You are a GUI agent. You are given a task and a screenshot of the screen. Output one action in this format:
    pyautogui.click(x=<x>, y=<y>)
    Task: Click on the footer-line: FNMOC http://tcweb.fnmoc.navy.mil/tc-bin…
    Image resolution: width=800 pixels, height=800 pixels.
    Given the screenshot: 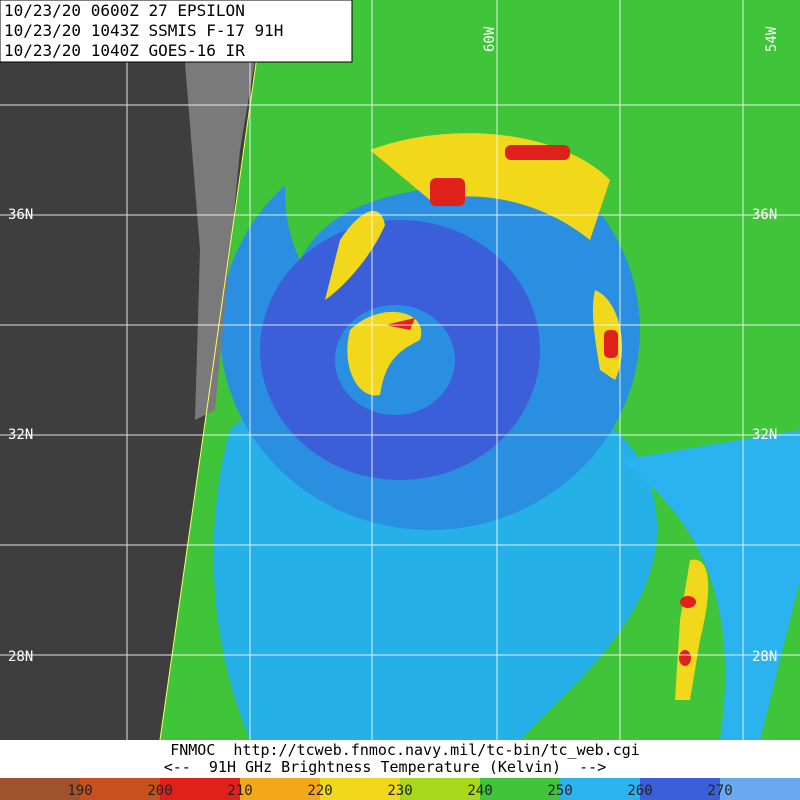 What is the action you would take?
    pyautogui.click(x=405, y=750)
    